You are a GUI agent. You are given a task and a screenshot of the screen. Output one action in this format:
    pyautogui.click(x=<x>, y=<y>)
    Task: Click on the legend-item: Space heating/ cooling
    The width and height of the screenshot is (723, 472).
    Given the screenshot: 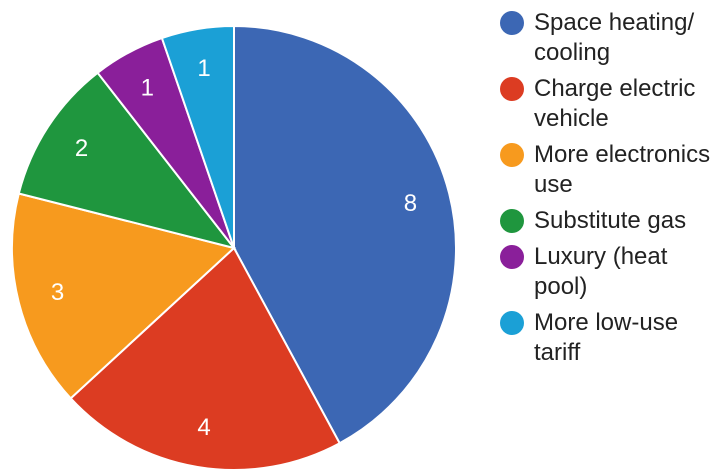 What is the action you would take?
    pyautogui.click(x=610, y=38)
    